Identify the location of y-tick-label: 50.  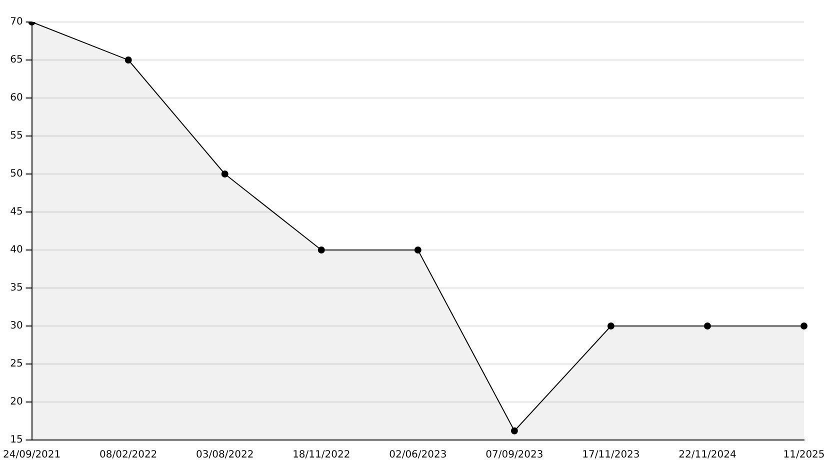
(16, 174).